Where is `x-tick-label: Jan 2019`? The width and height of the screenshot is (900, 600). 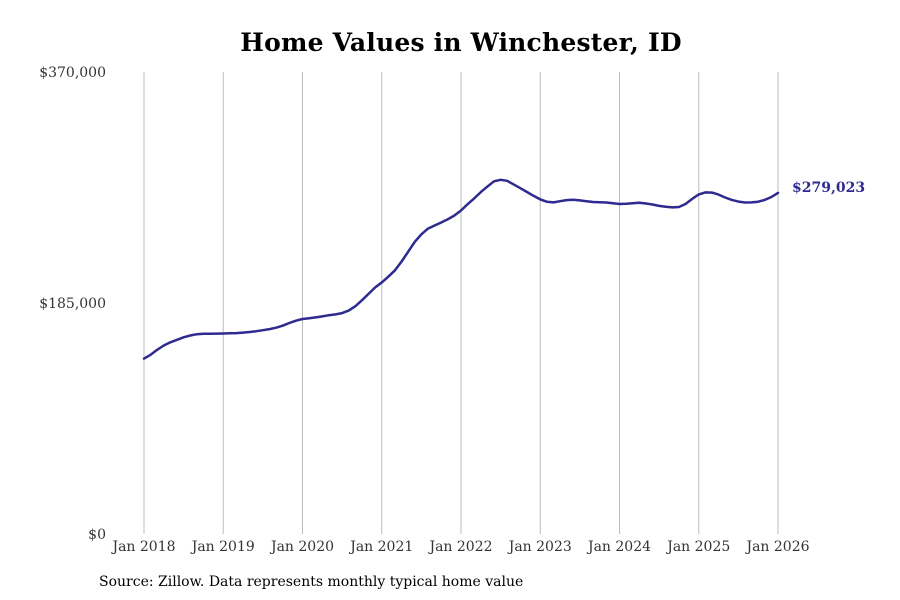
x-tick-label: Jan 2019 is located at coordinates (222, 547).